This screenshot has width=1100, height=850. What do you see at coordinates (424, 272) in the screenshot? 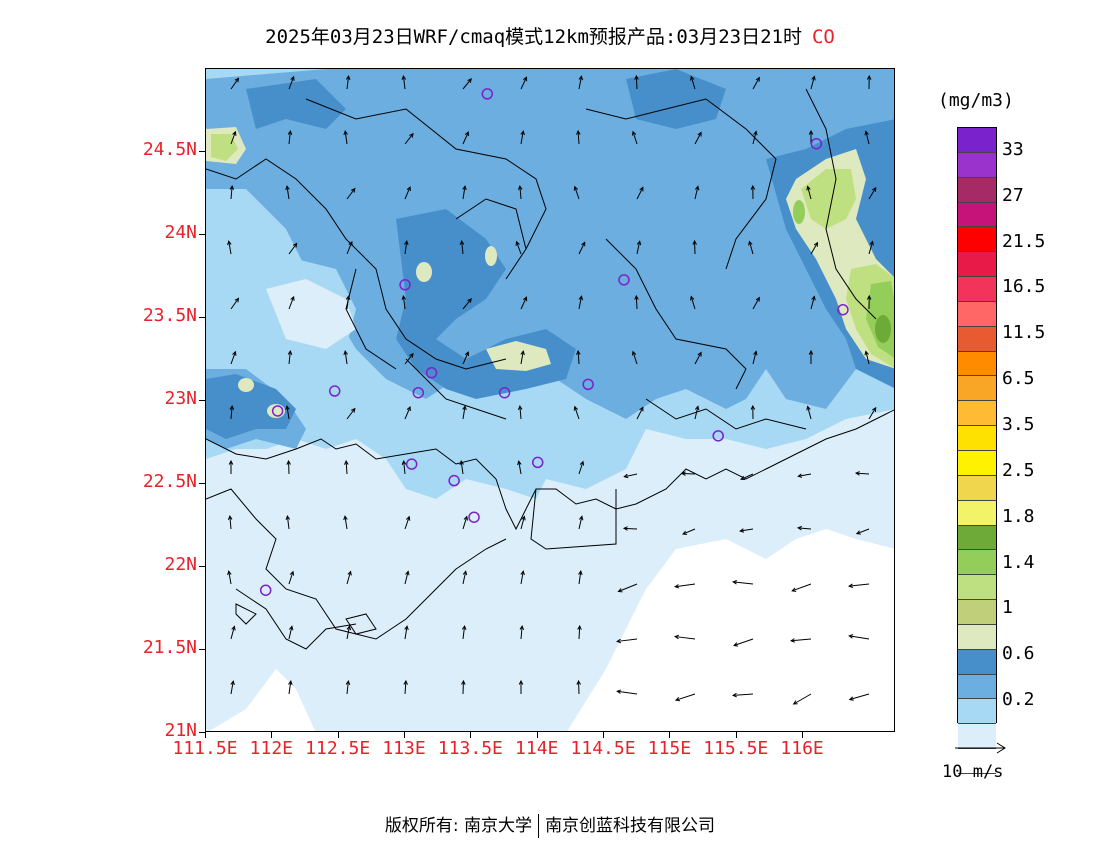
I see `field-1b-a` at bounding box center [424, 272].